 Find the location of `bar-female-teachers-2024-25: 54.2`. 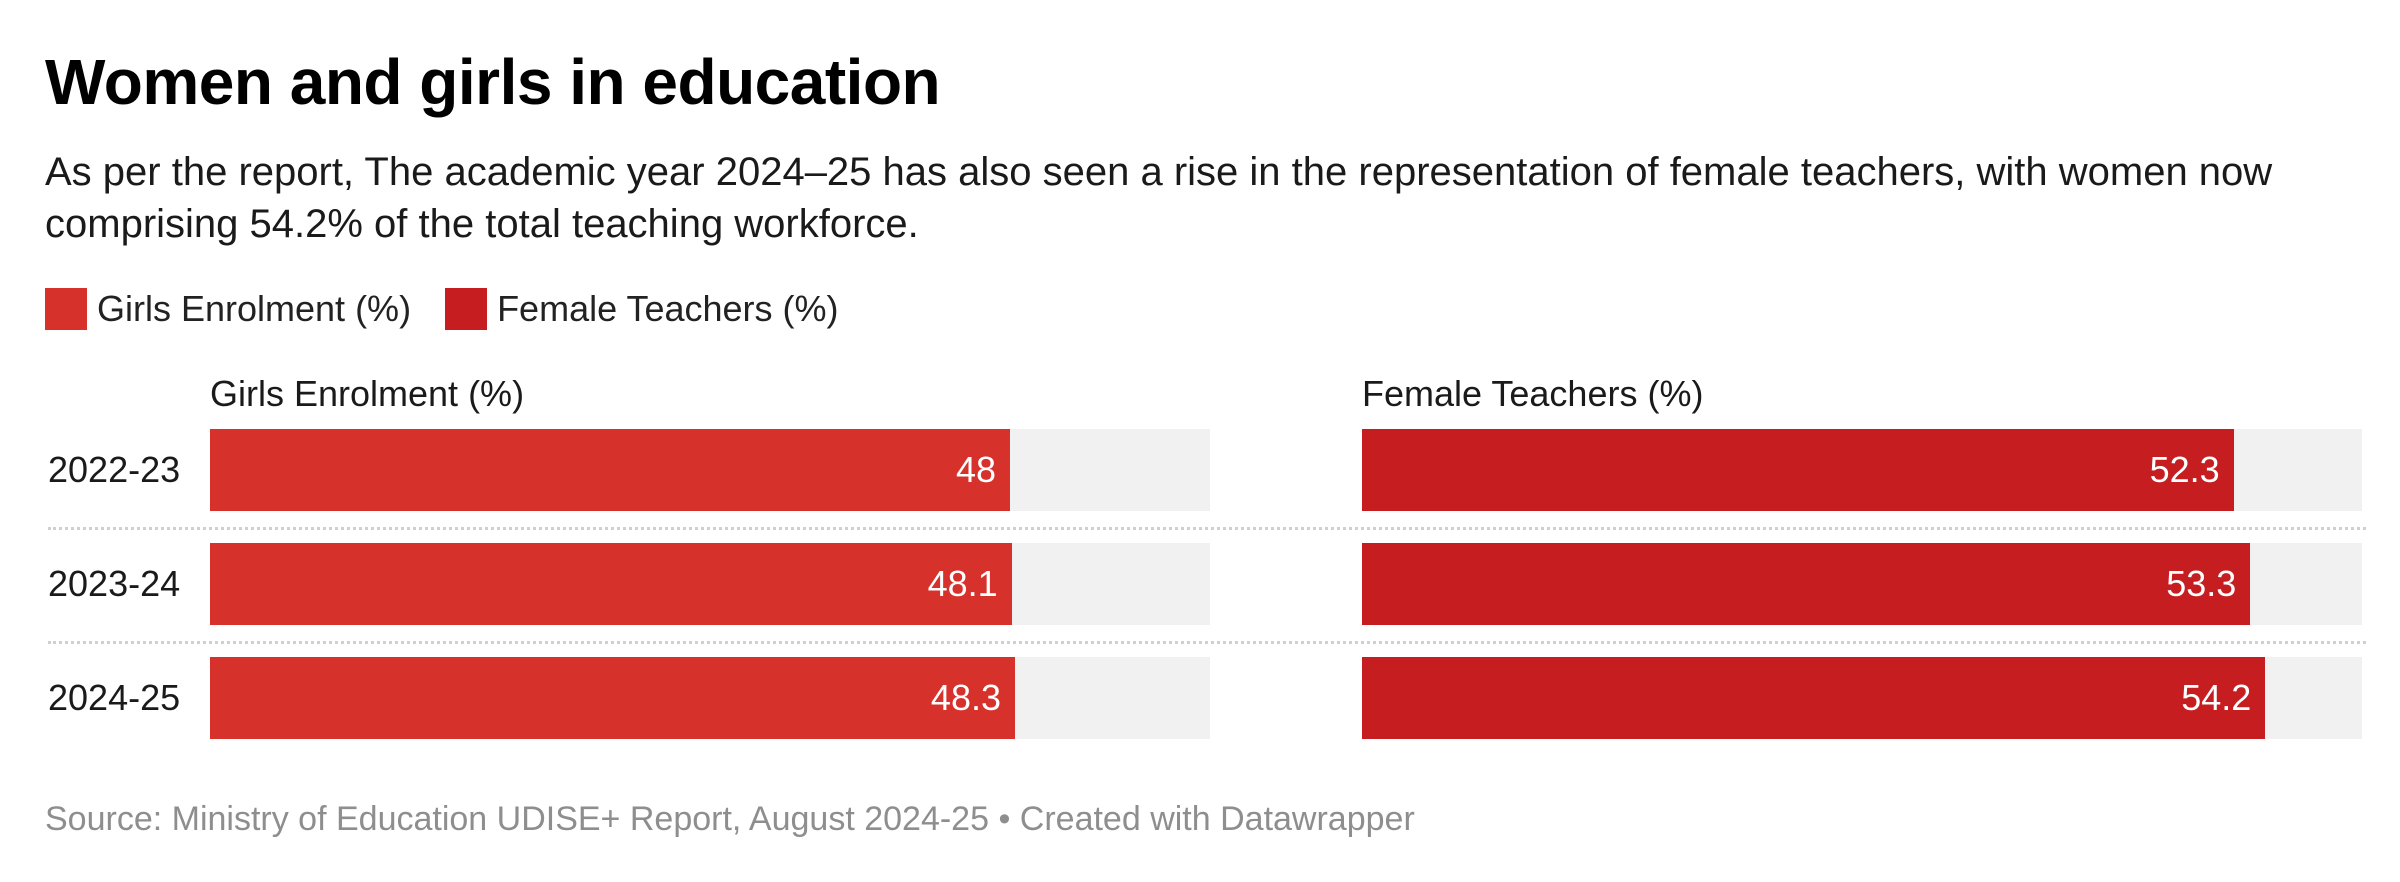

bar-female-teachers-2024-25: 54.2 is located at coordinates (1814, 698).